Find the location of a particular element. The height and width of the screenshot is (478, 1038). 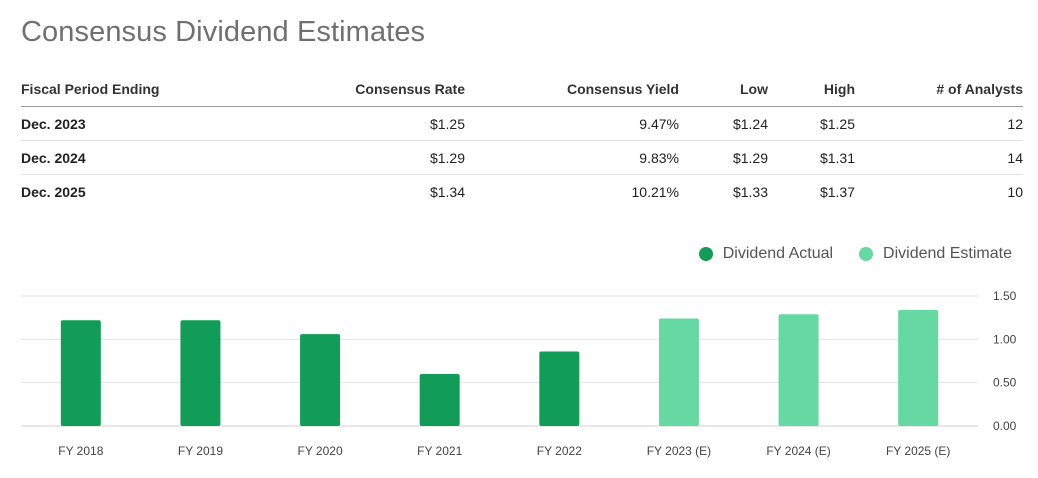

page-title: Consensus Dividend Estimates is located at coordinates (223, 32).